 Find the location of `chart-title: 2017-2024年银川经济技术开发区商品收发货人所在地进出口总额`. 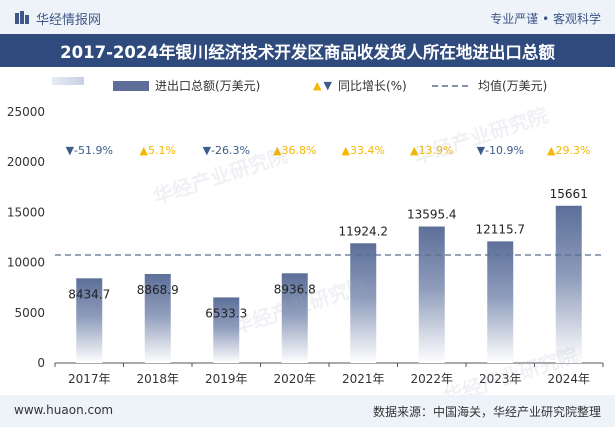

chart-title: 2017-2024年银川经济技术开发区商品收发货人所在地进出口总额 is located at coordinates (307, 52).